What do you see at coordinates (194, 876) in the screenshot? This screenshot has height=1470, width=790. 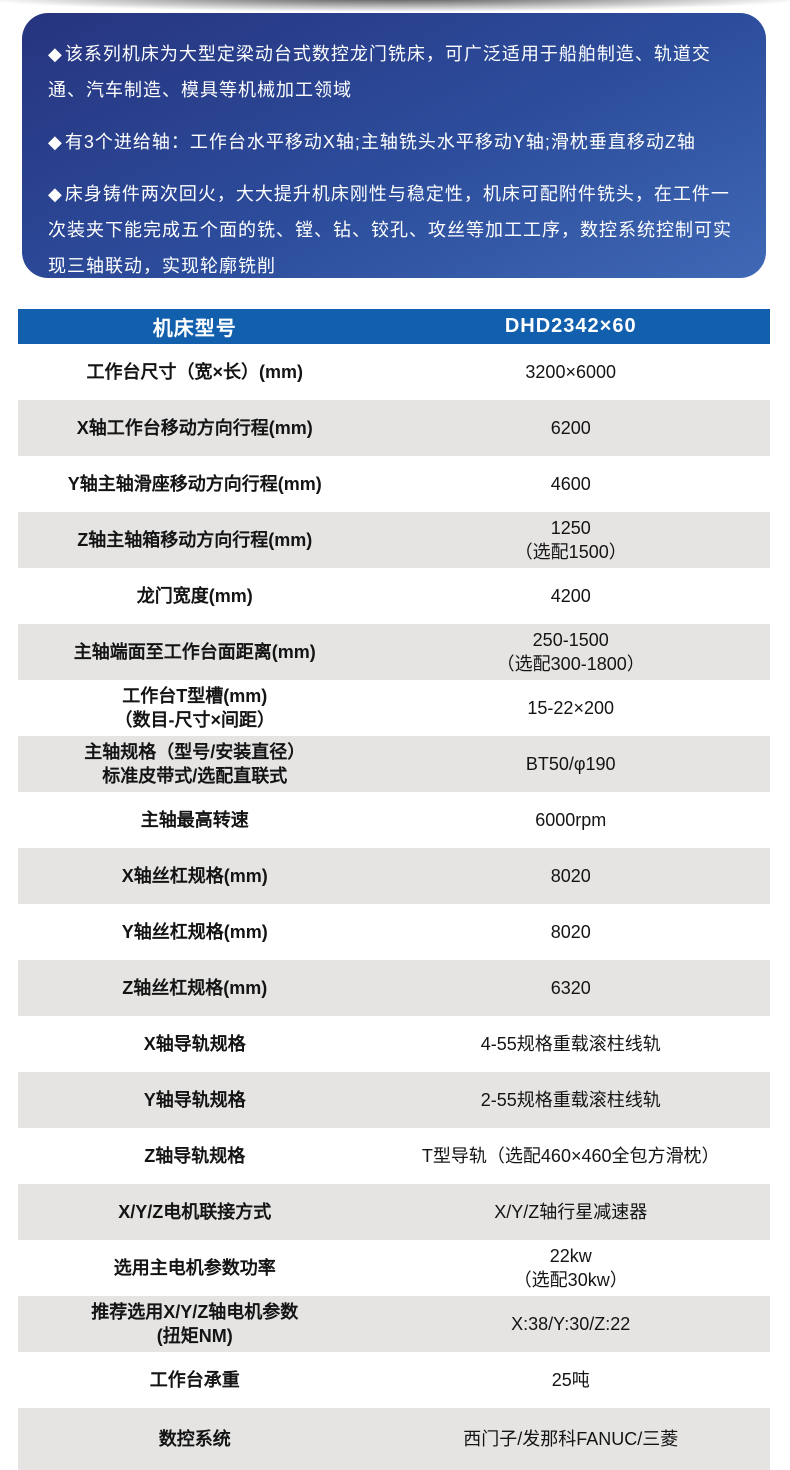 I see `spec-label: X轴丝杠规格(mm)` at bounding box center [194, 876].